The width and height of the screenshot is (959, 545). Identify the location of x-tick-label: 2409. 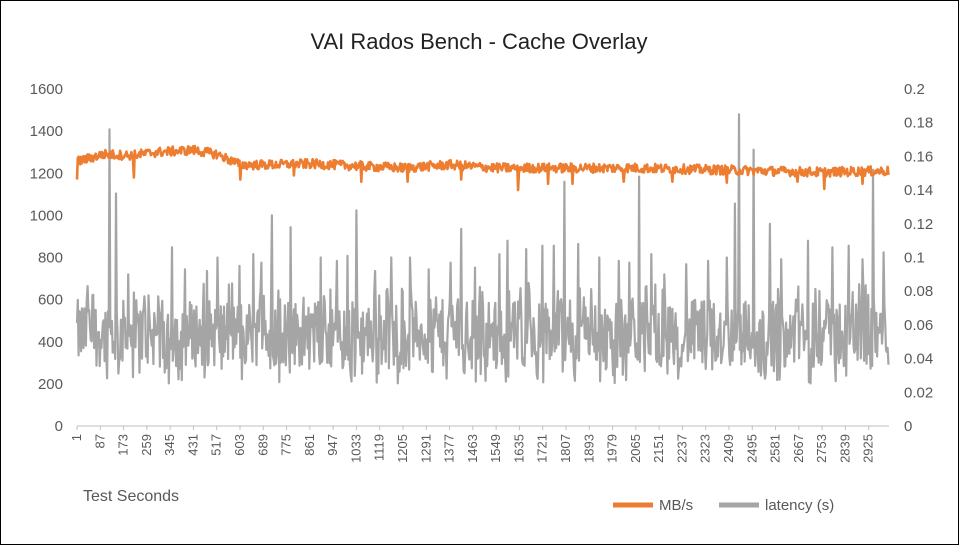
(728, 448).